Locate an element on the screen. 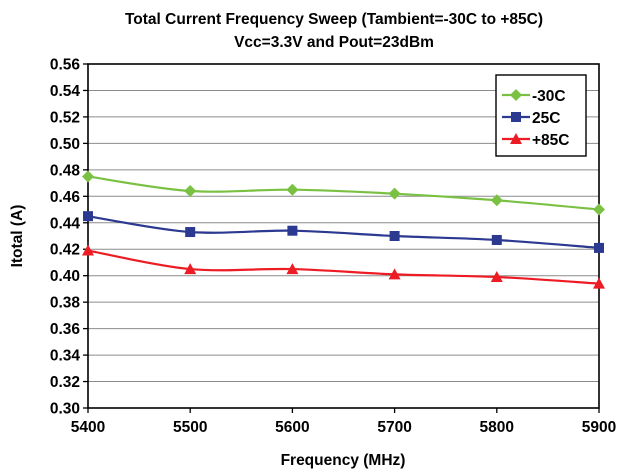 Image resolution: width=622 pixels, height=472 pixels. legend-item: -30C is located at coordinates (534, 96).